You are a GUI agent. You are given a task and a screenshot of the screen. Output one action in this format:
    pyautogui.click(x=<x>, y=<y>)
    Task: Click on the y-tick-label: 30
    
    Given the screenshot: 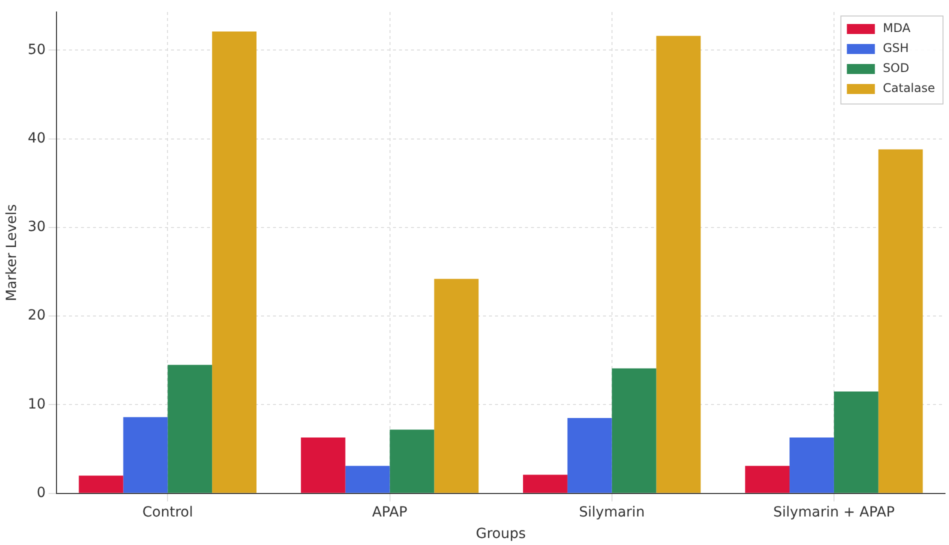 What is the action you would take?
    pyautogui.click(x=37, y=227)
    